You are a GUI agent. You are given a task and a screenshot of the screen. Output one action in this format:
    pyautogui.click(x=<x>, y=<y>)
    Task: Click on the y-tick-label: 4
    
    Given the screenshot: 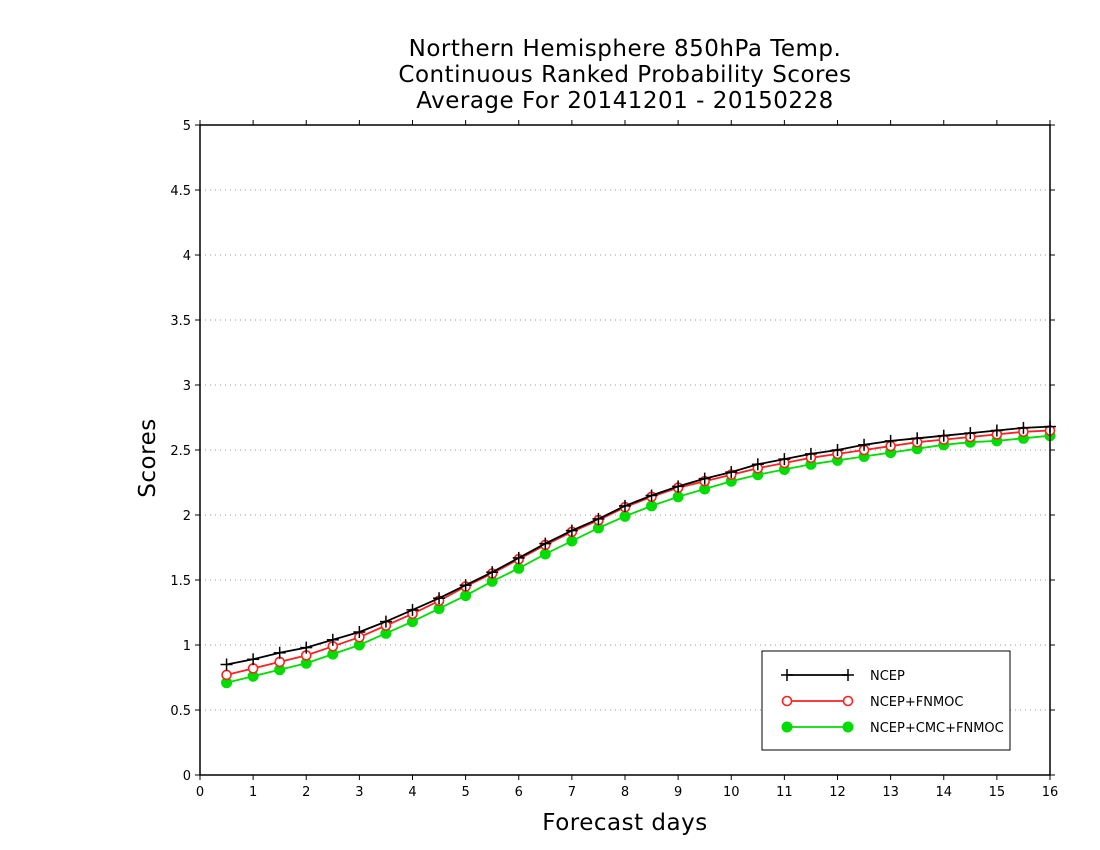 What is the action you would take?
    pyautogui.click(x=187, y=256)
    